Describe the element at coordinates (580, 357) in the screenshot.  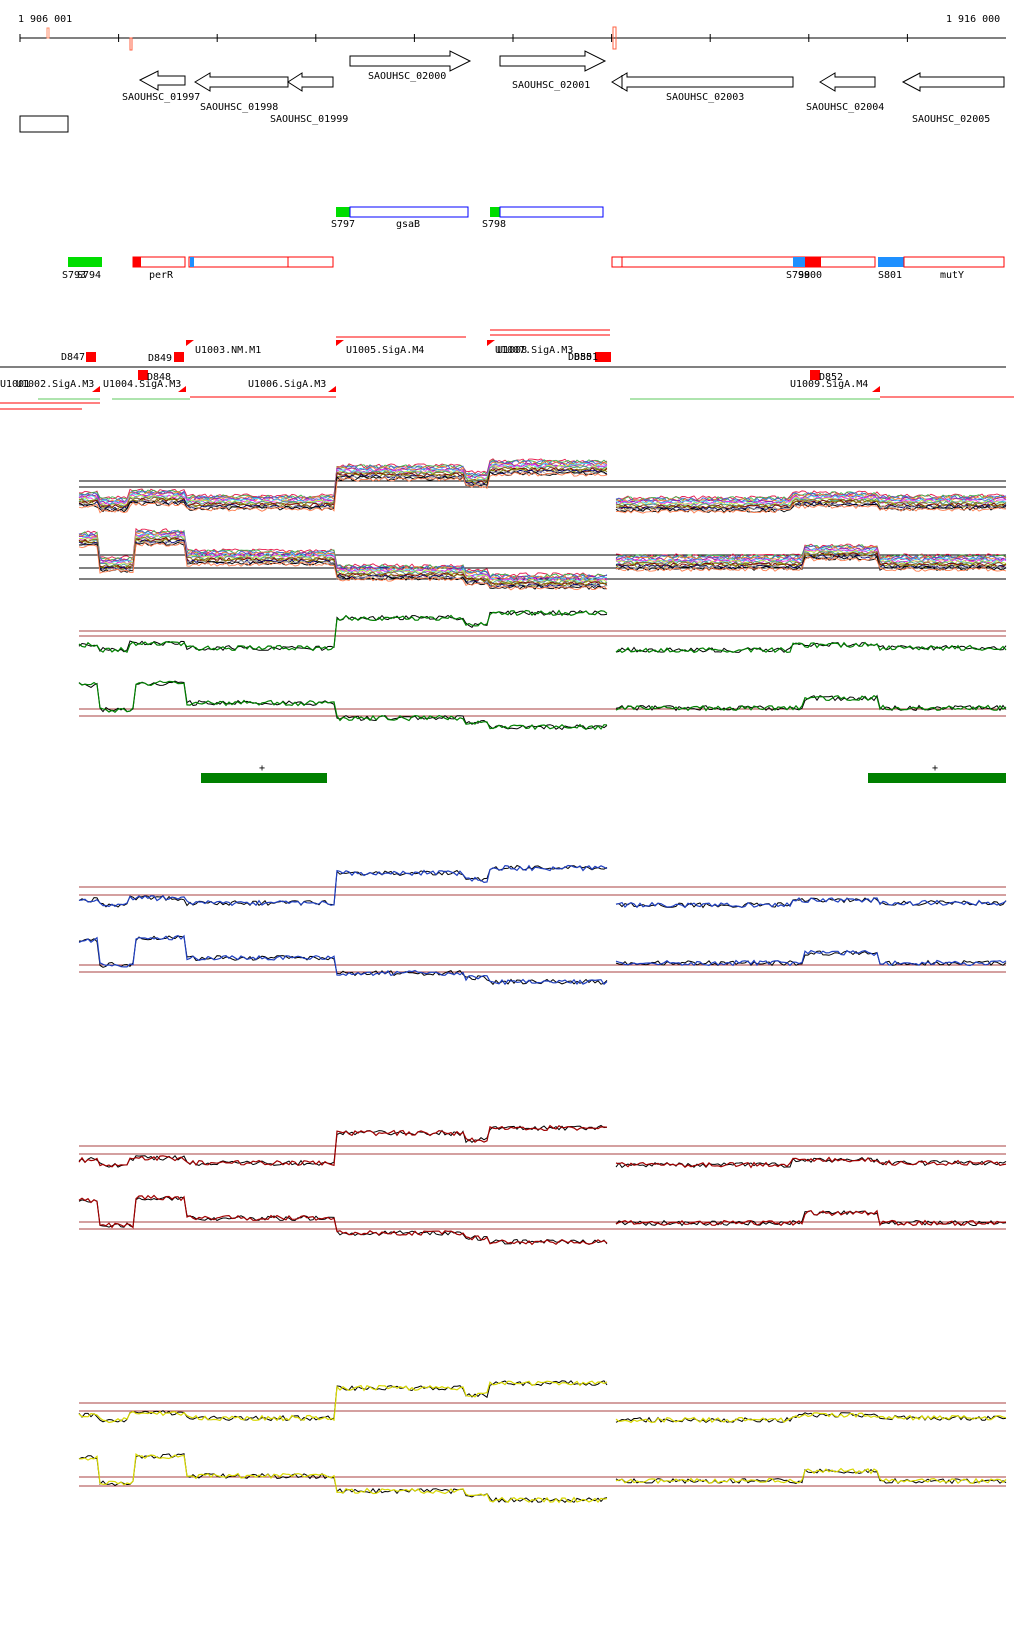
I see `tss-label: D850` at that location.